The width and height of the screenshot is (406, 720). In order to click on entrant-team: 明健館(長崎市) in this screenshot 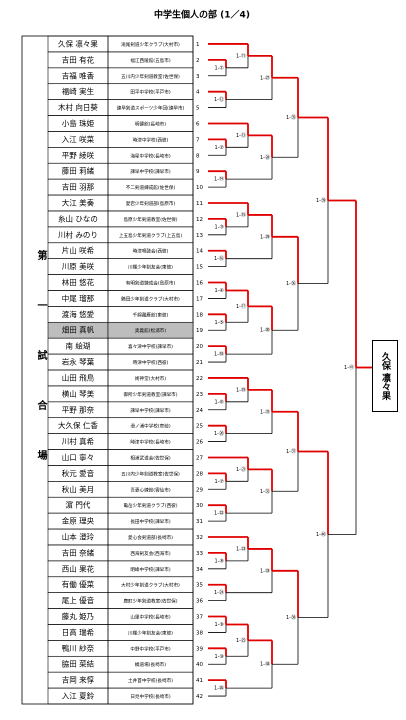, I will do `click(150, 123)`.